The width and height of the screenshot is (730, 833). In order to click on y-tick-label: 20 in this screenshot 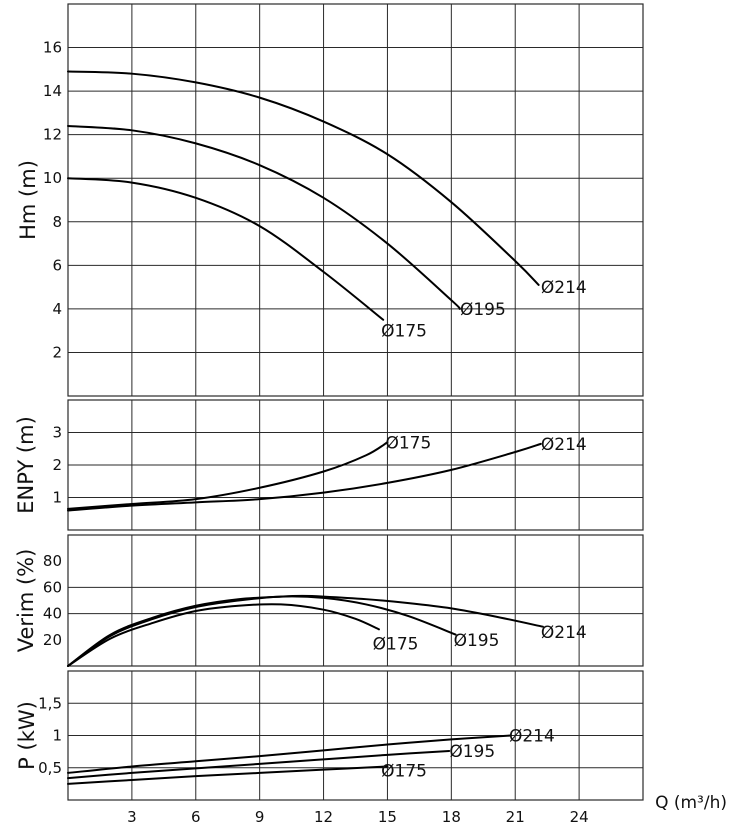, I will do `click(52, 640)`.